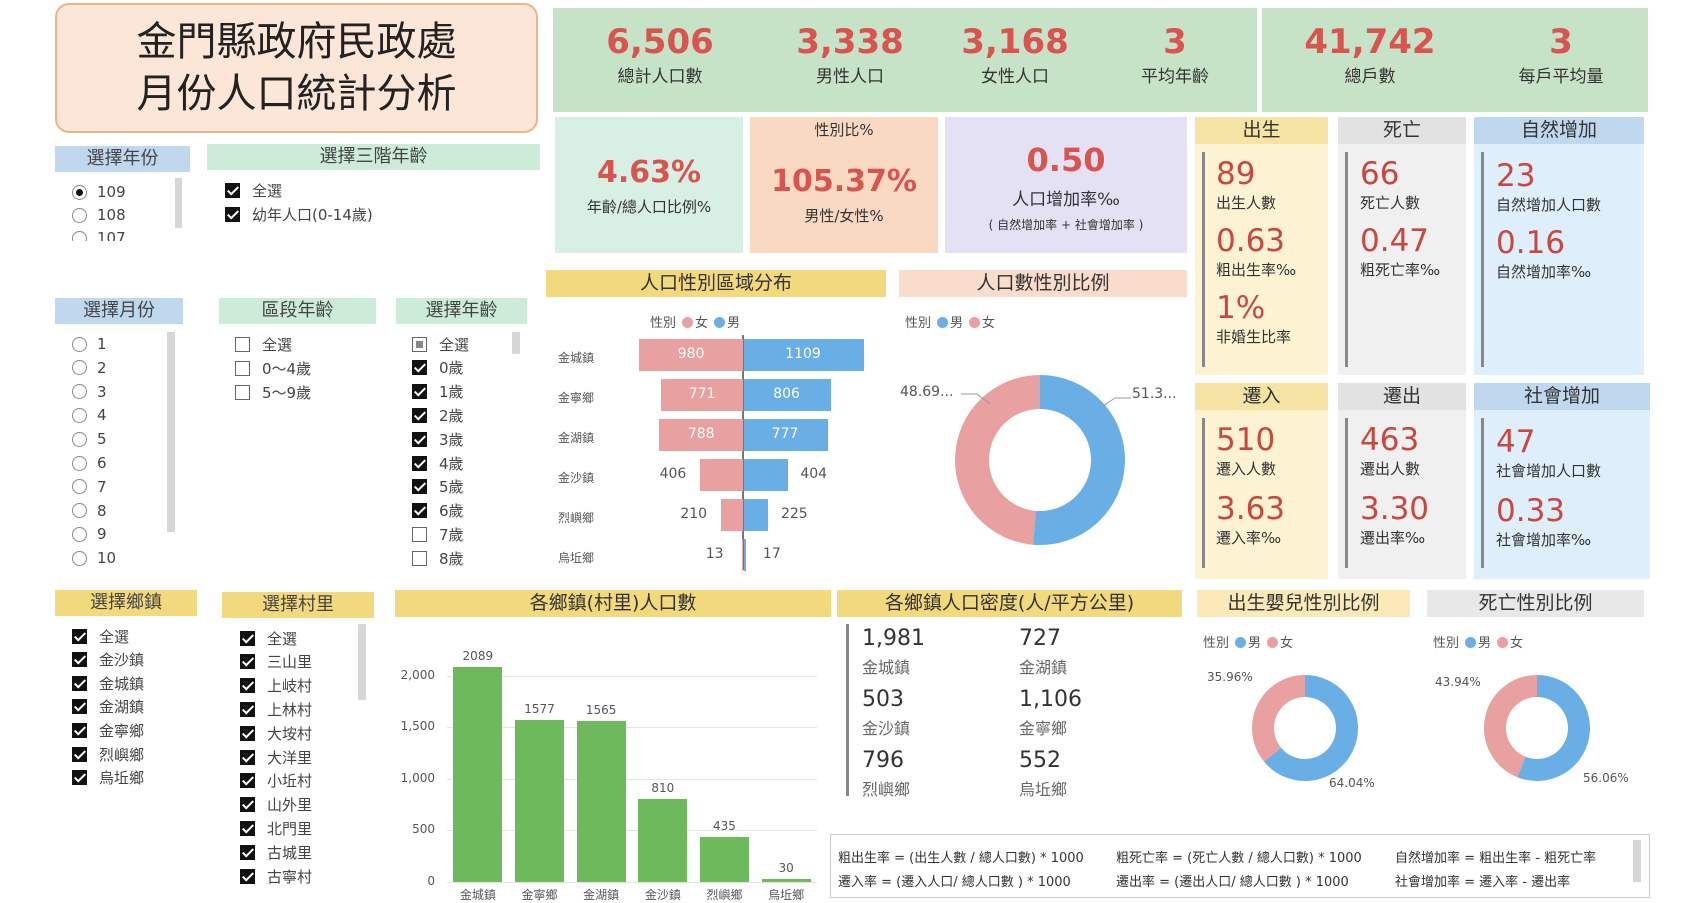 The height and width of the screenshot is (903, 1703). I want to click on age-option: 4歲, so click(438, 463).